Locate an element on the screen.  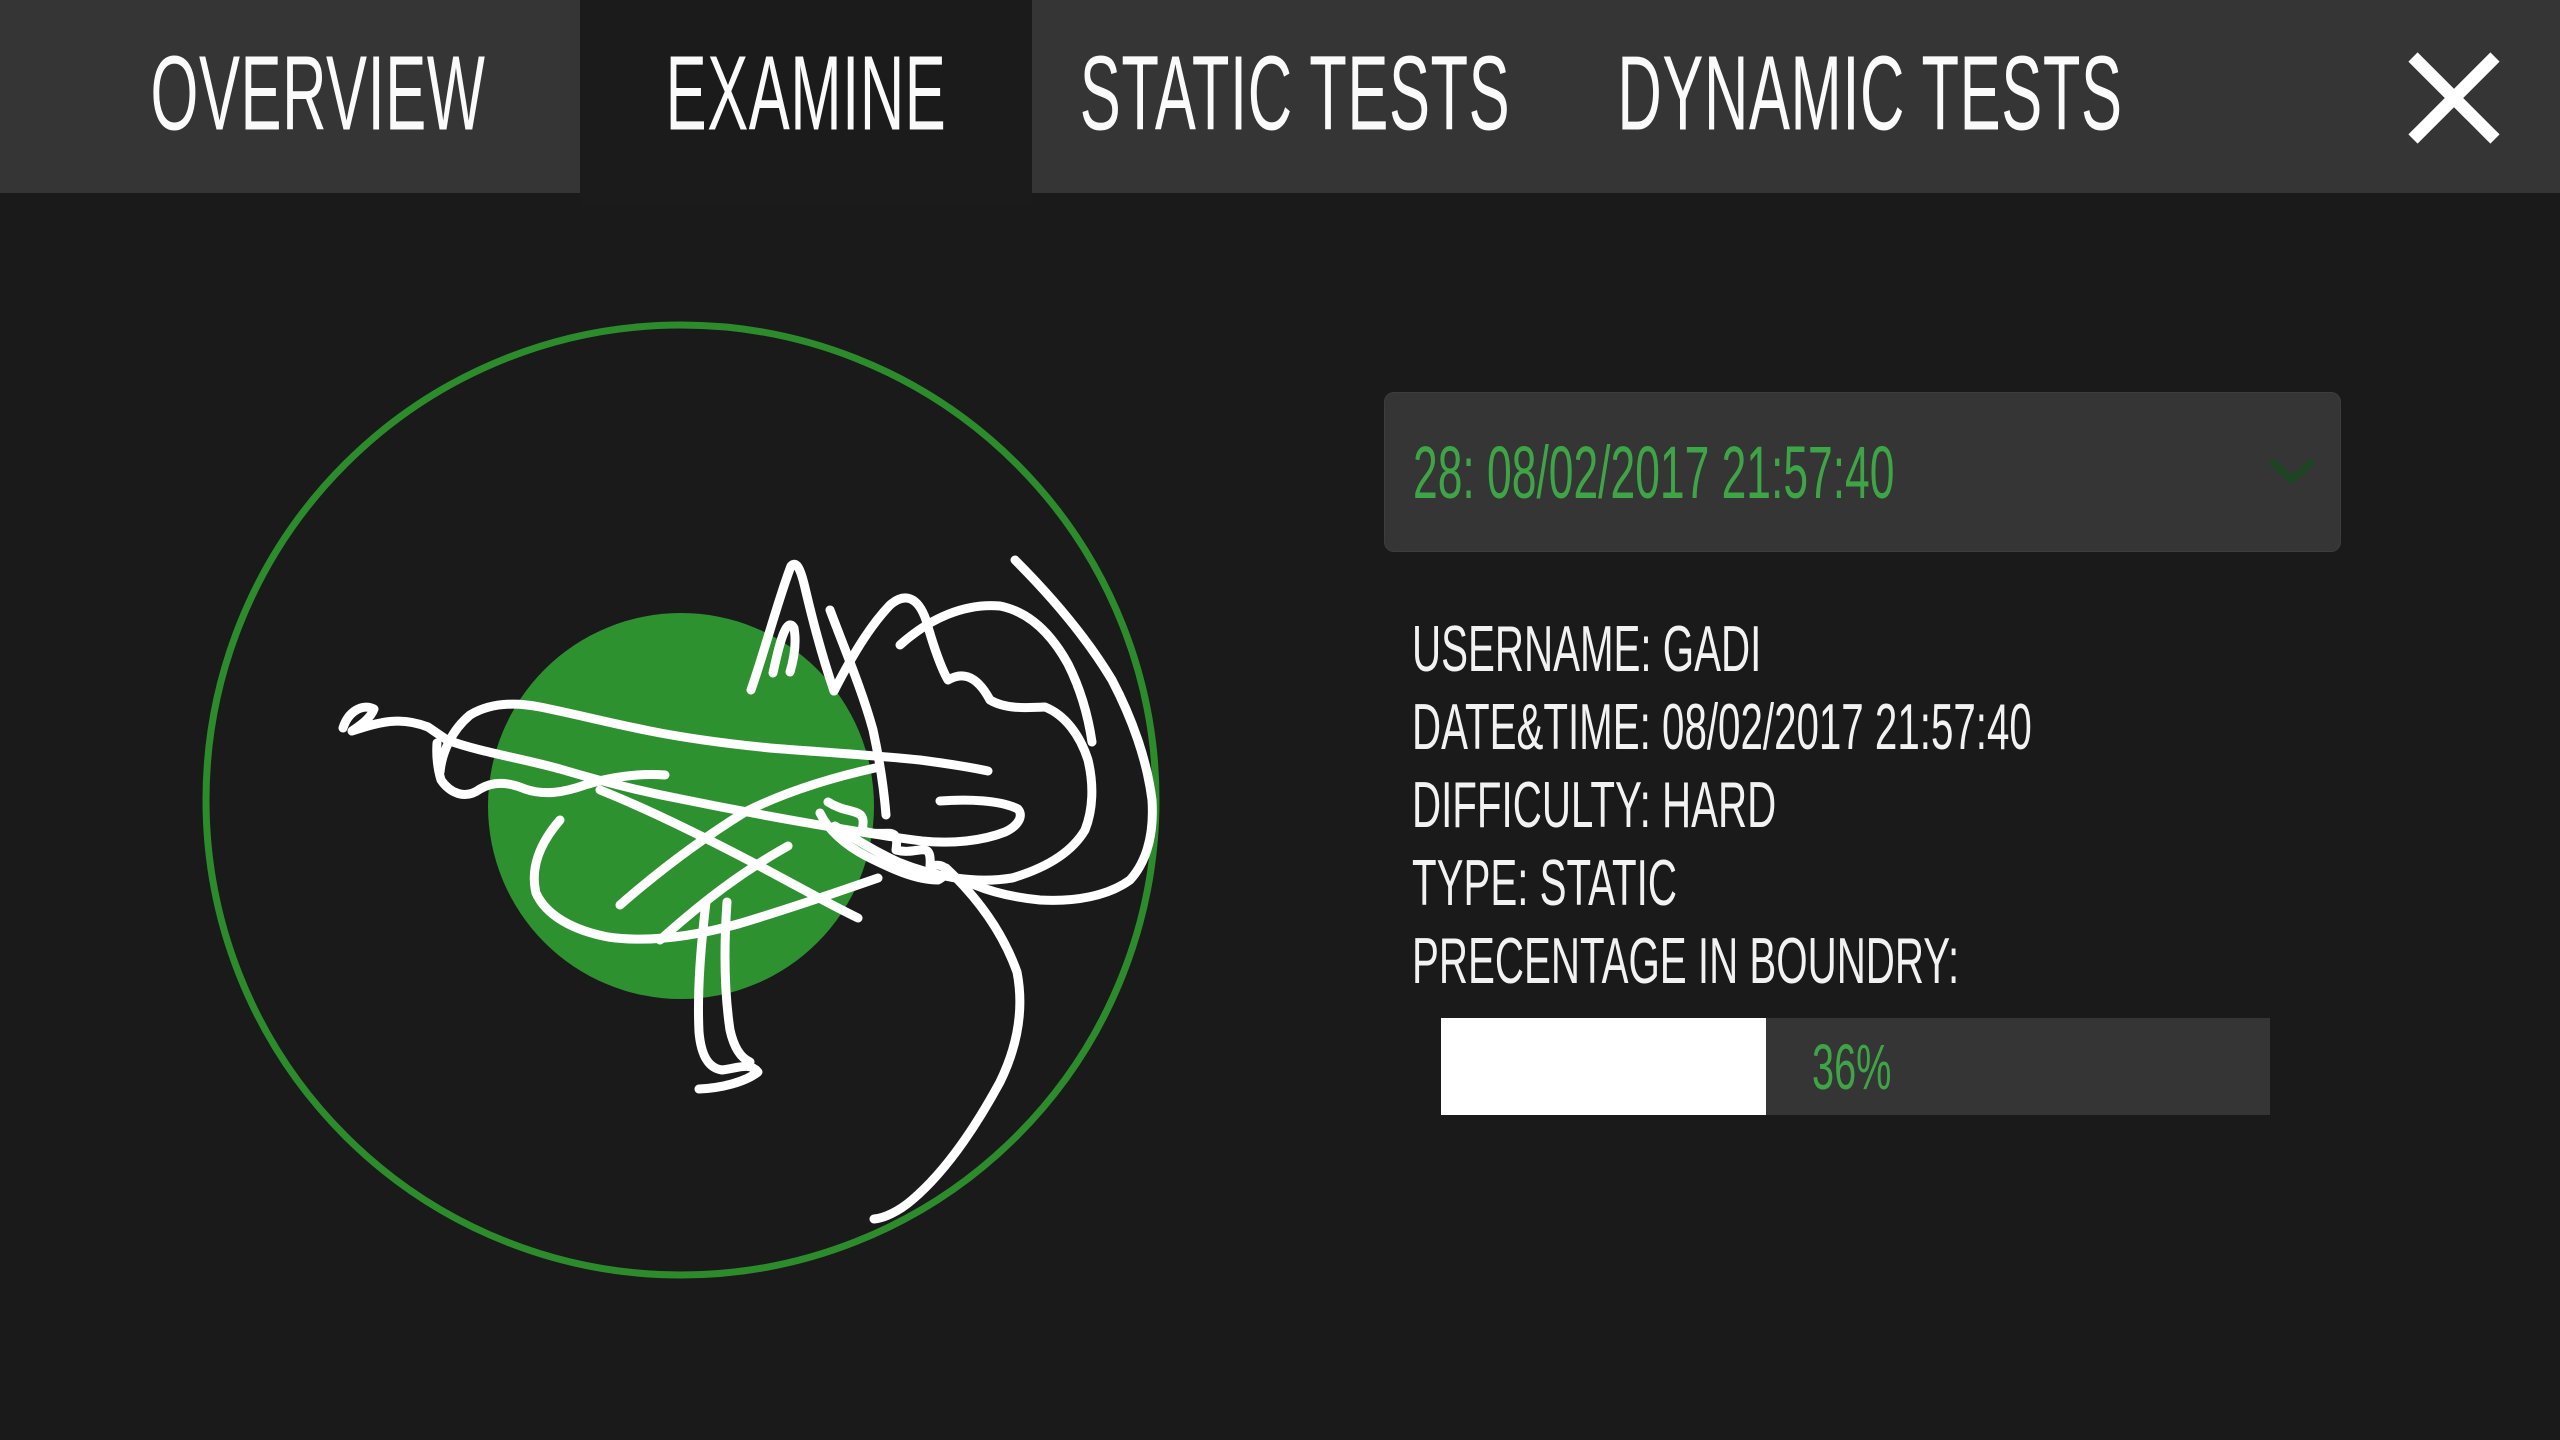
chevron-down-icon is located at coordinates (2292, 472).